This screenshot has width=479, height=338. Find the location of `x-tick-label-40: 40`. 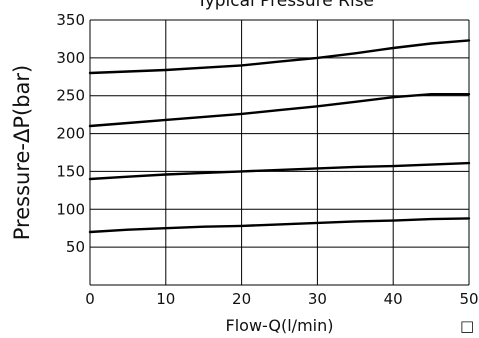

x-tick-label-40: 40 is located at coordinates (393, 299).